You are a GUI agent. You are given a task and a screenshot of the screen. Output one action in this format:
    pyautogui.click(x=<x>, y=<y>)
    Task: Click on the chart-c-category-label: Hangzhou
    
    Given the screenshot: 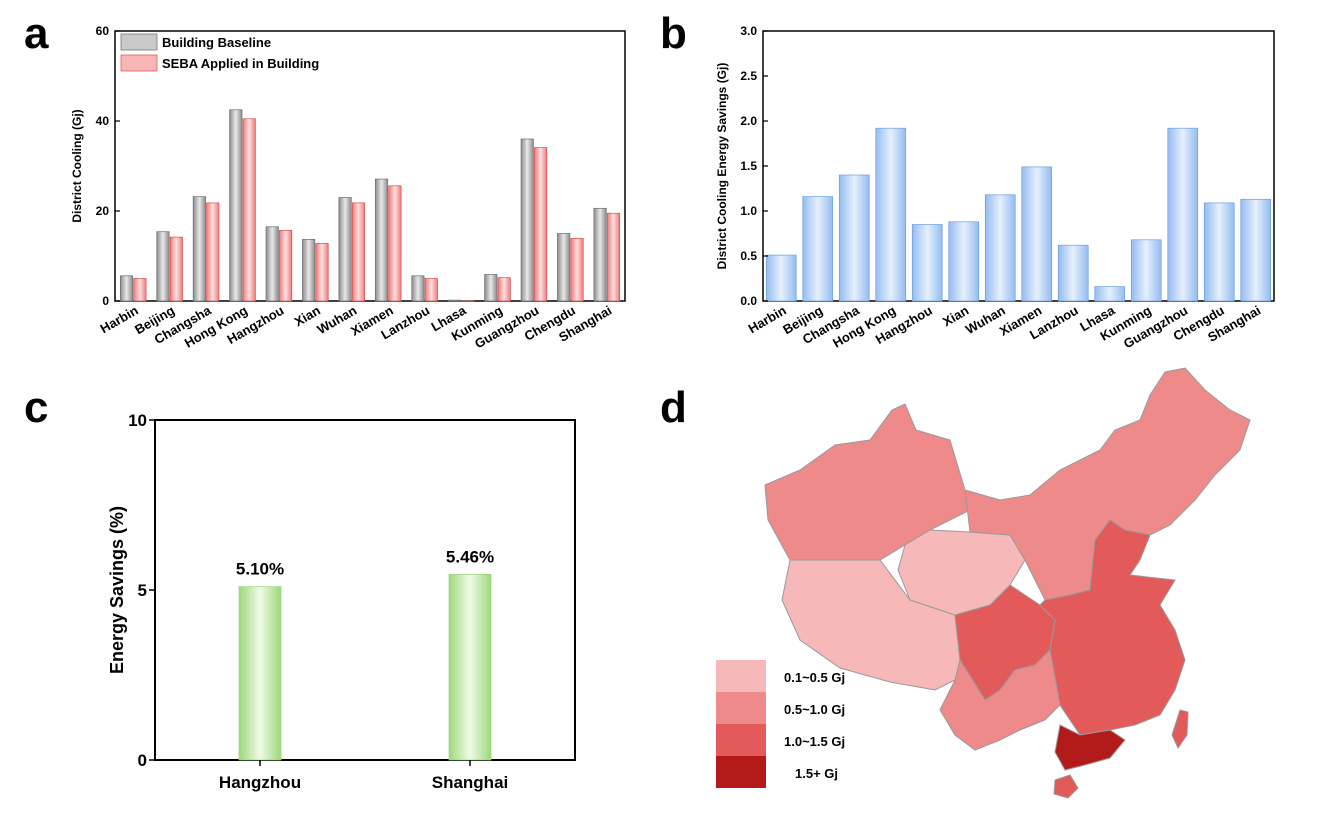 What is the action you would take?
    pyautogui.click(x=260, y=782)
    